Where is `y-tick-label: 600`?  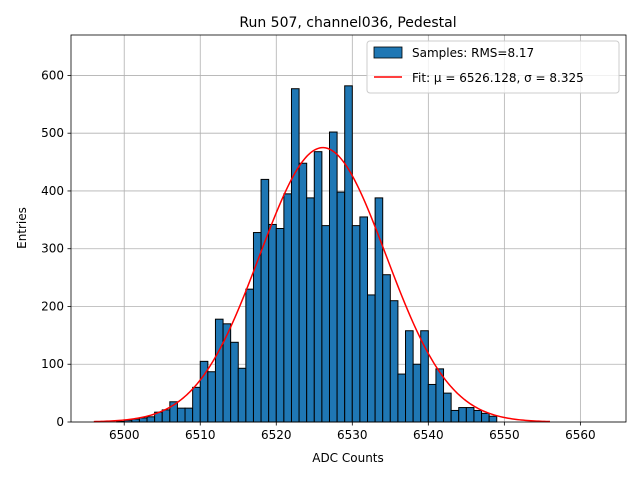
y-tick-label: 600 is located at coordinates (52, 75).